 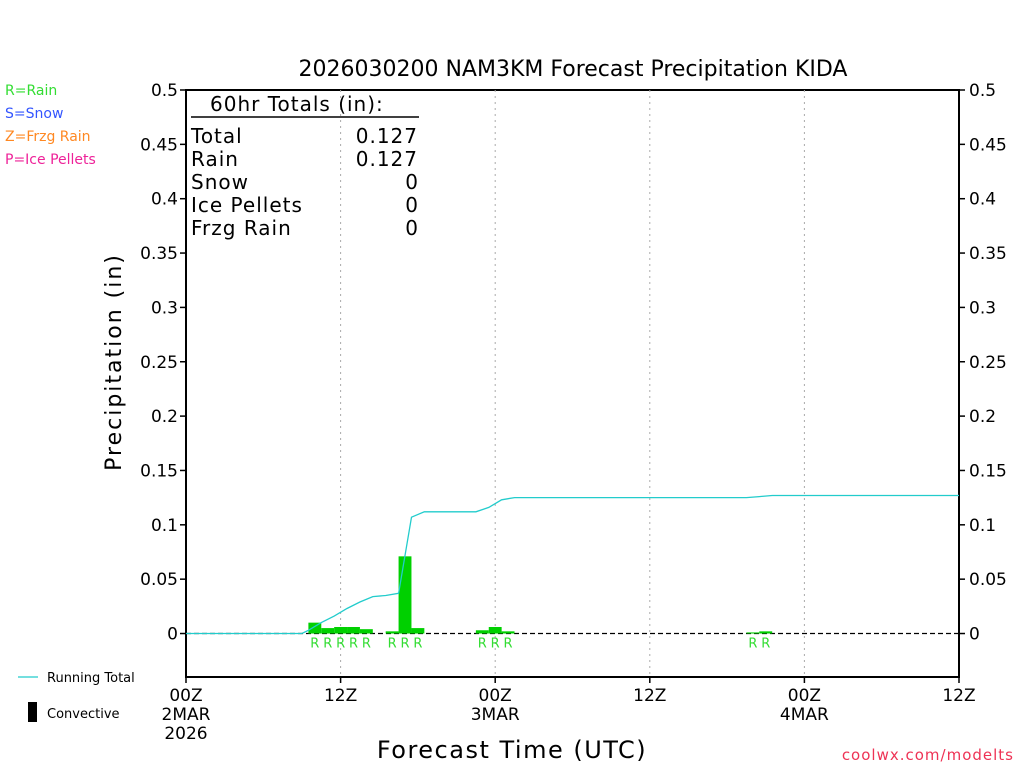 I want to click on totals-header: 60hr Totals (in):, so click(x=297, y=104).